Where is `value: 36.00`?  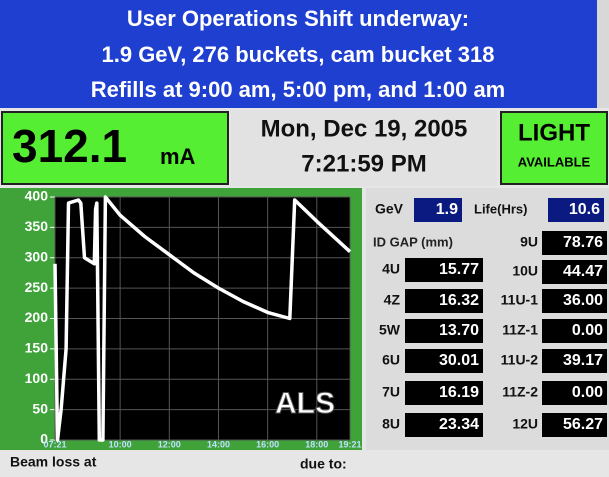 value: 36.00 is located at coordinates (583, 300).